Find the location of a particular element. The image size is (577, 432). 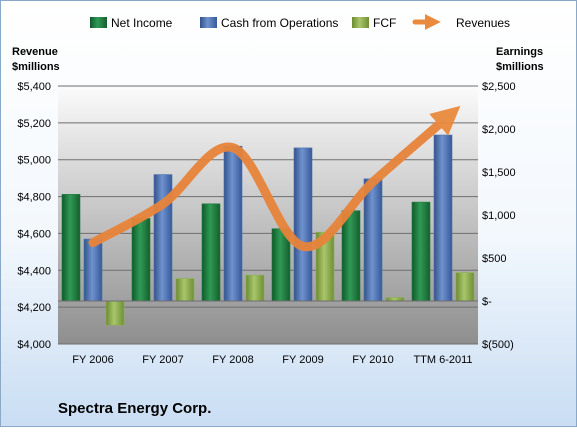

left-tick-label: $4,200 is located at coordinates (34, 308).